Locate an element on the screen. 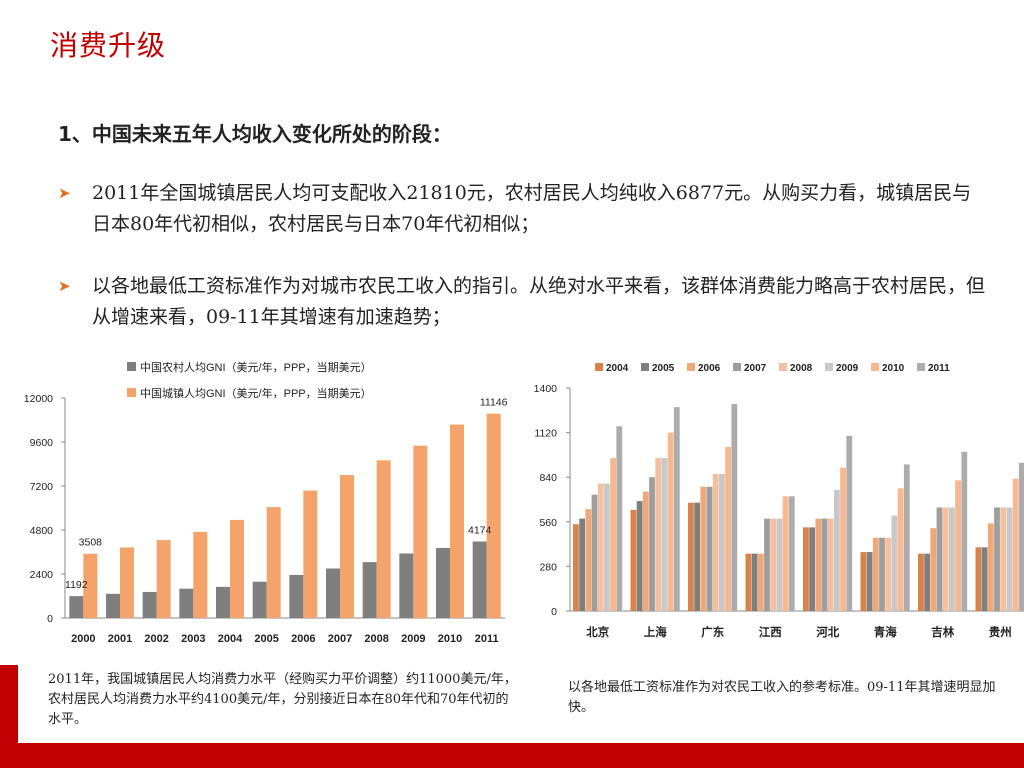 Image resolution: width=1024 pixels, height=768 pixels. legend-label: 2008 is located at coordinates (801, 368).